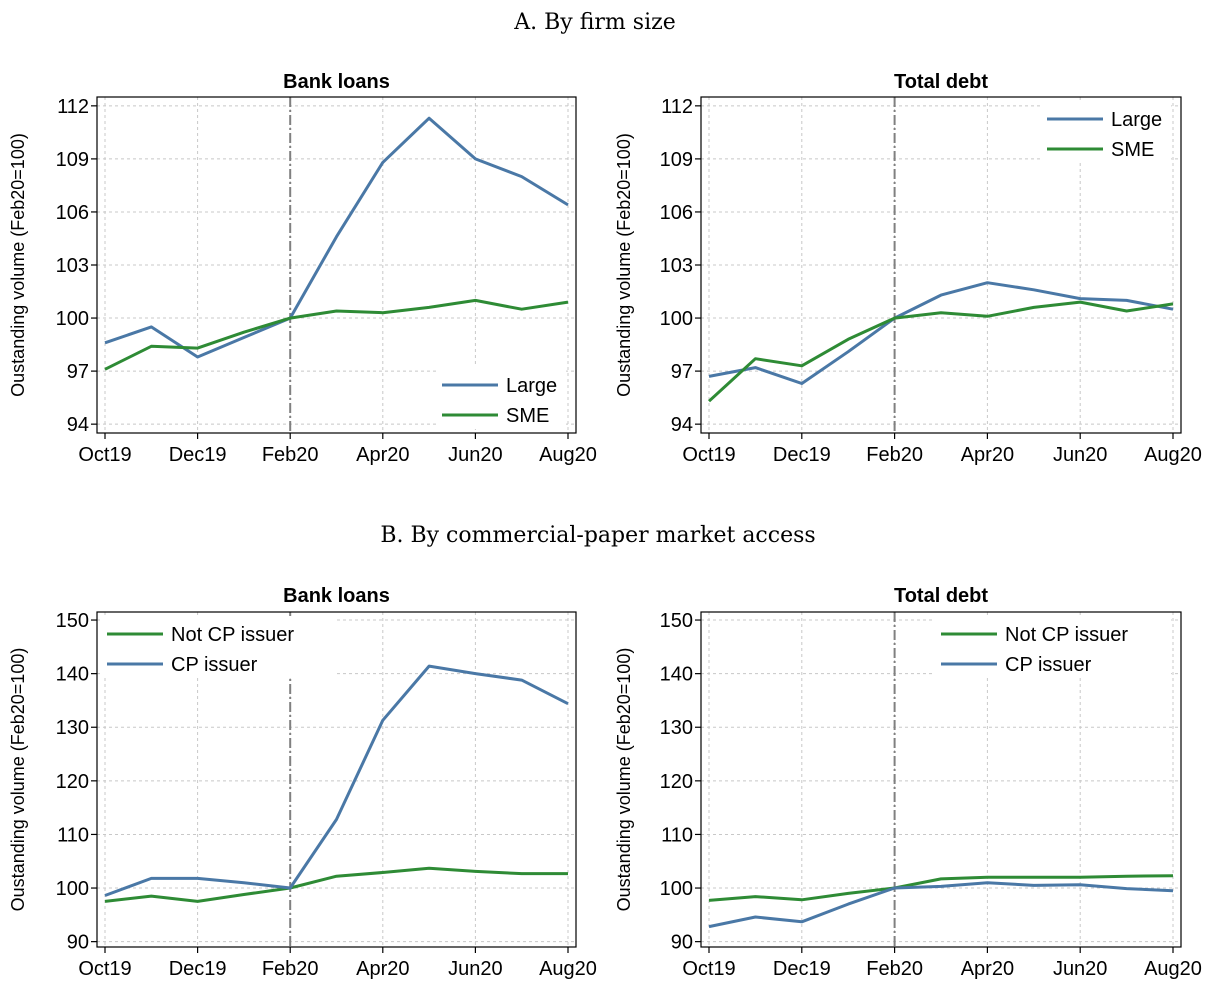 This screenshot has height=984, width=1212. Describe the element at coordinates (594, 22) in the screenshot. I see `section-title-a: A. By firm size` at that location.